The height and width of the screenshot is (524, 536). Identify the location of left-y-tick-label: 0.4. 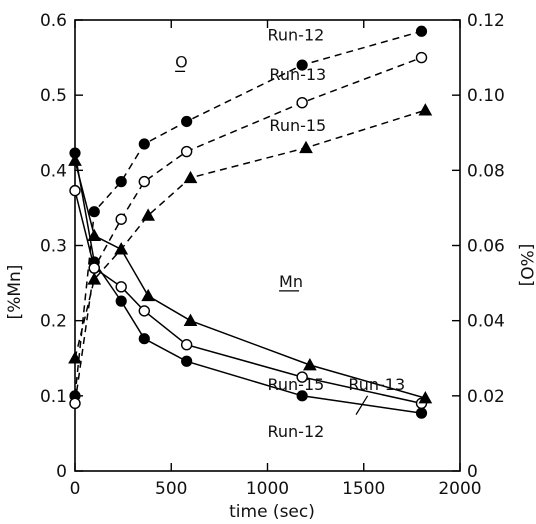
(53, 171).